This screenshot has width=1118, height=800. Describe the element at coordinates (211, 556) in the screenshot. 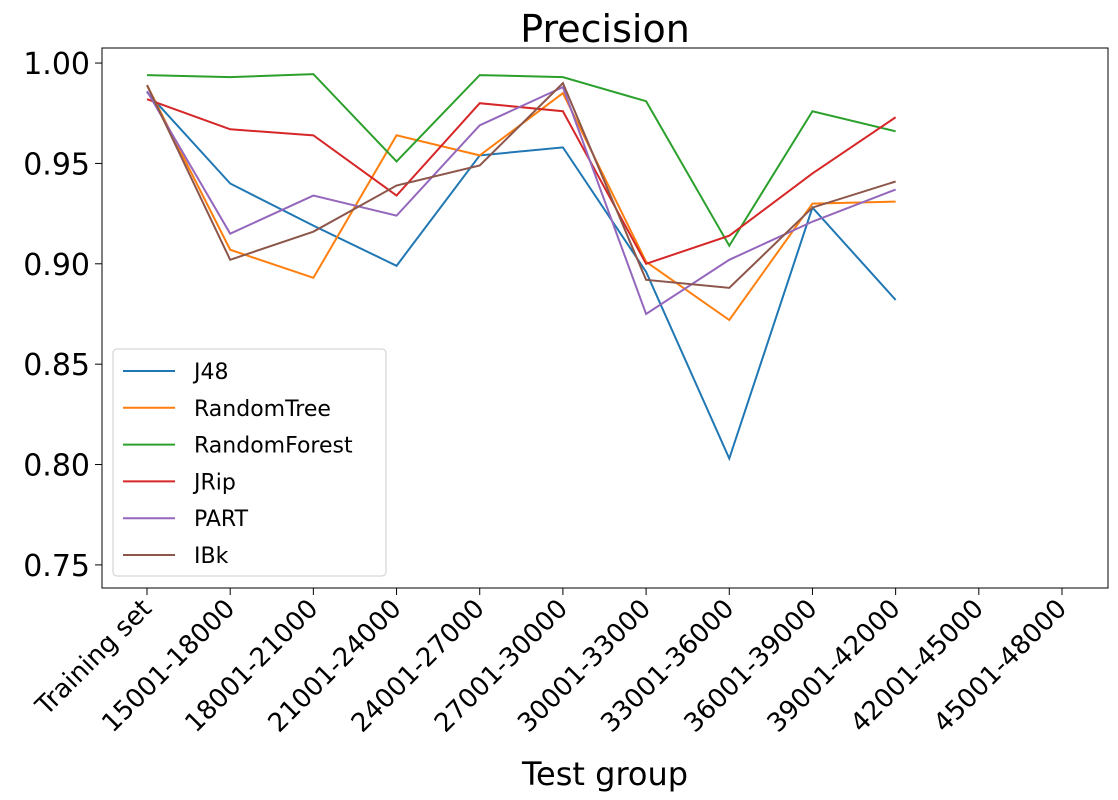

I see `legend-label: IBk` at that location.